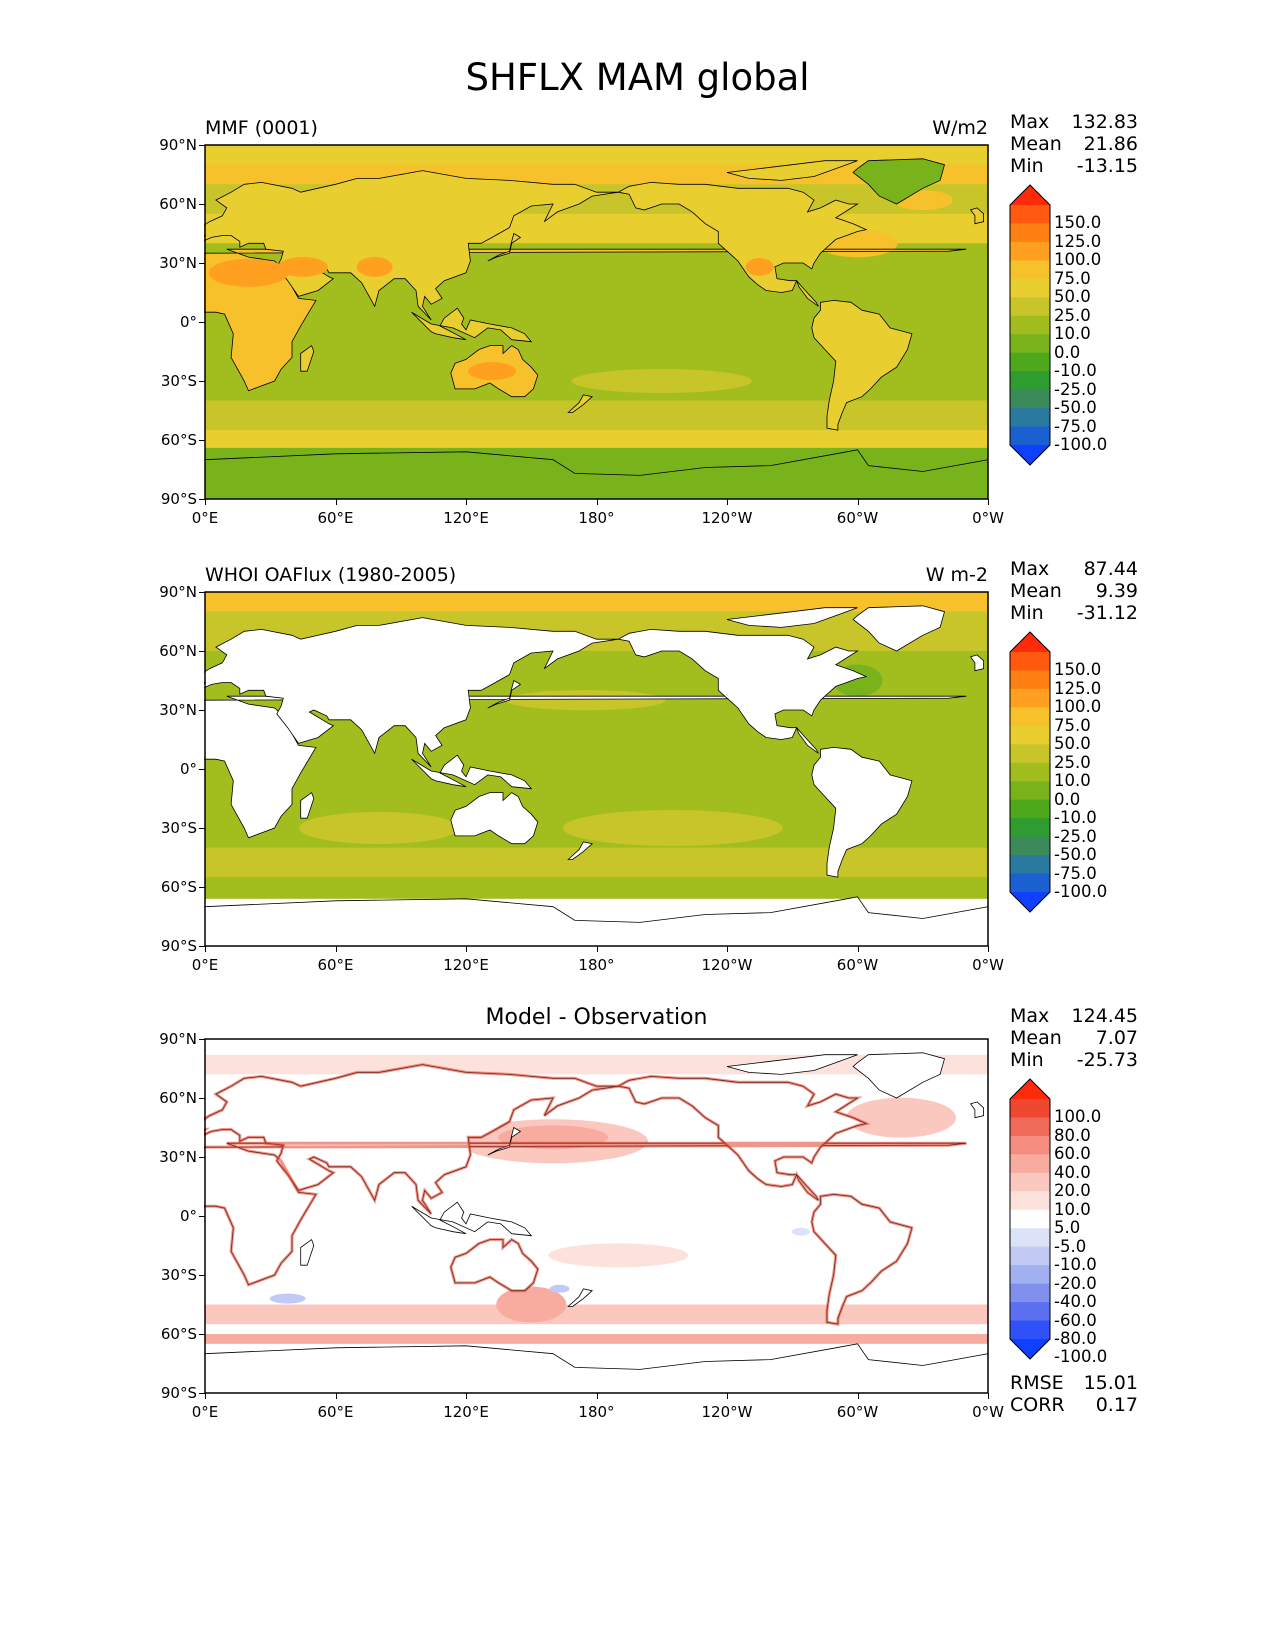  What do you see at coordinates (1078, 670) in the screenshot?
I see `colorbar-label: 150.0` at bounding box center [1078, 670].